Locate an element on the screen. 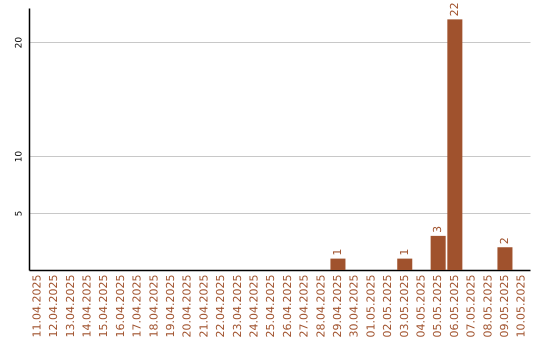  x-tick-label: 29.04.2025 is located at coordinates (337, 306).